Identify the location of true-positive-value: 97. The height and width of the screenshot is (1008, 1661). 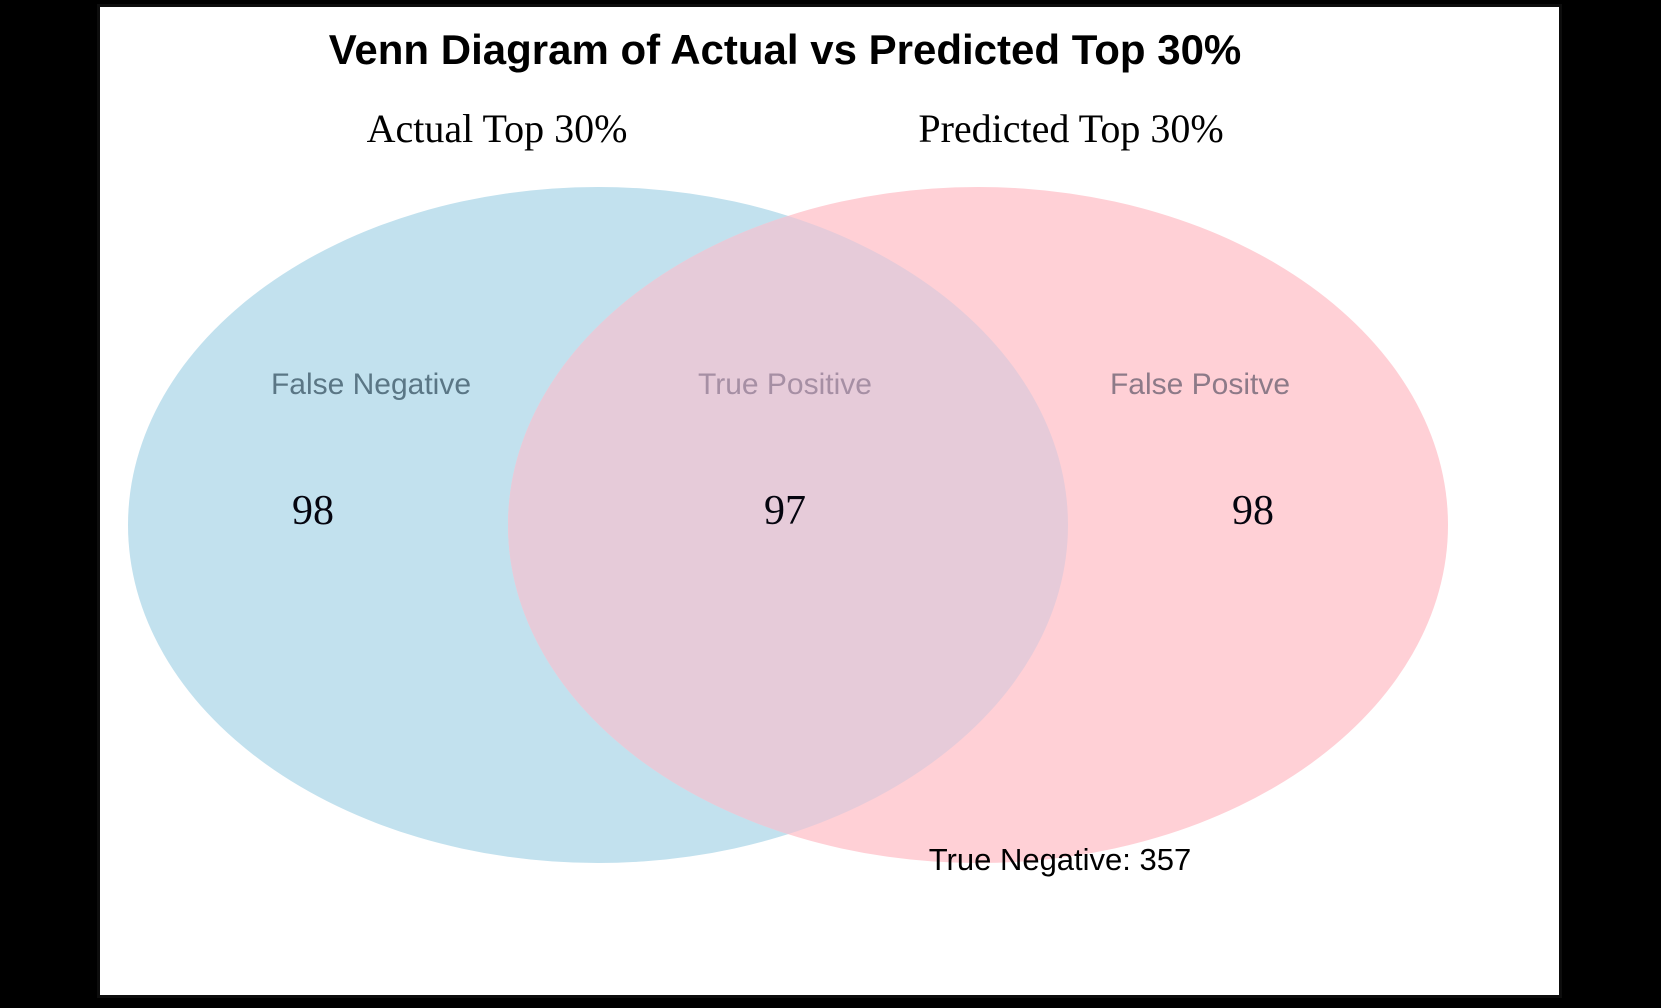
(785, 511).